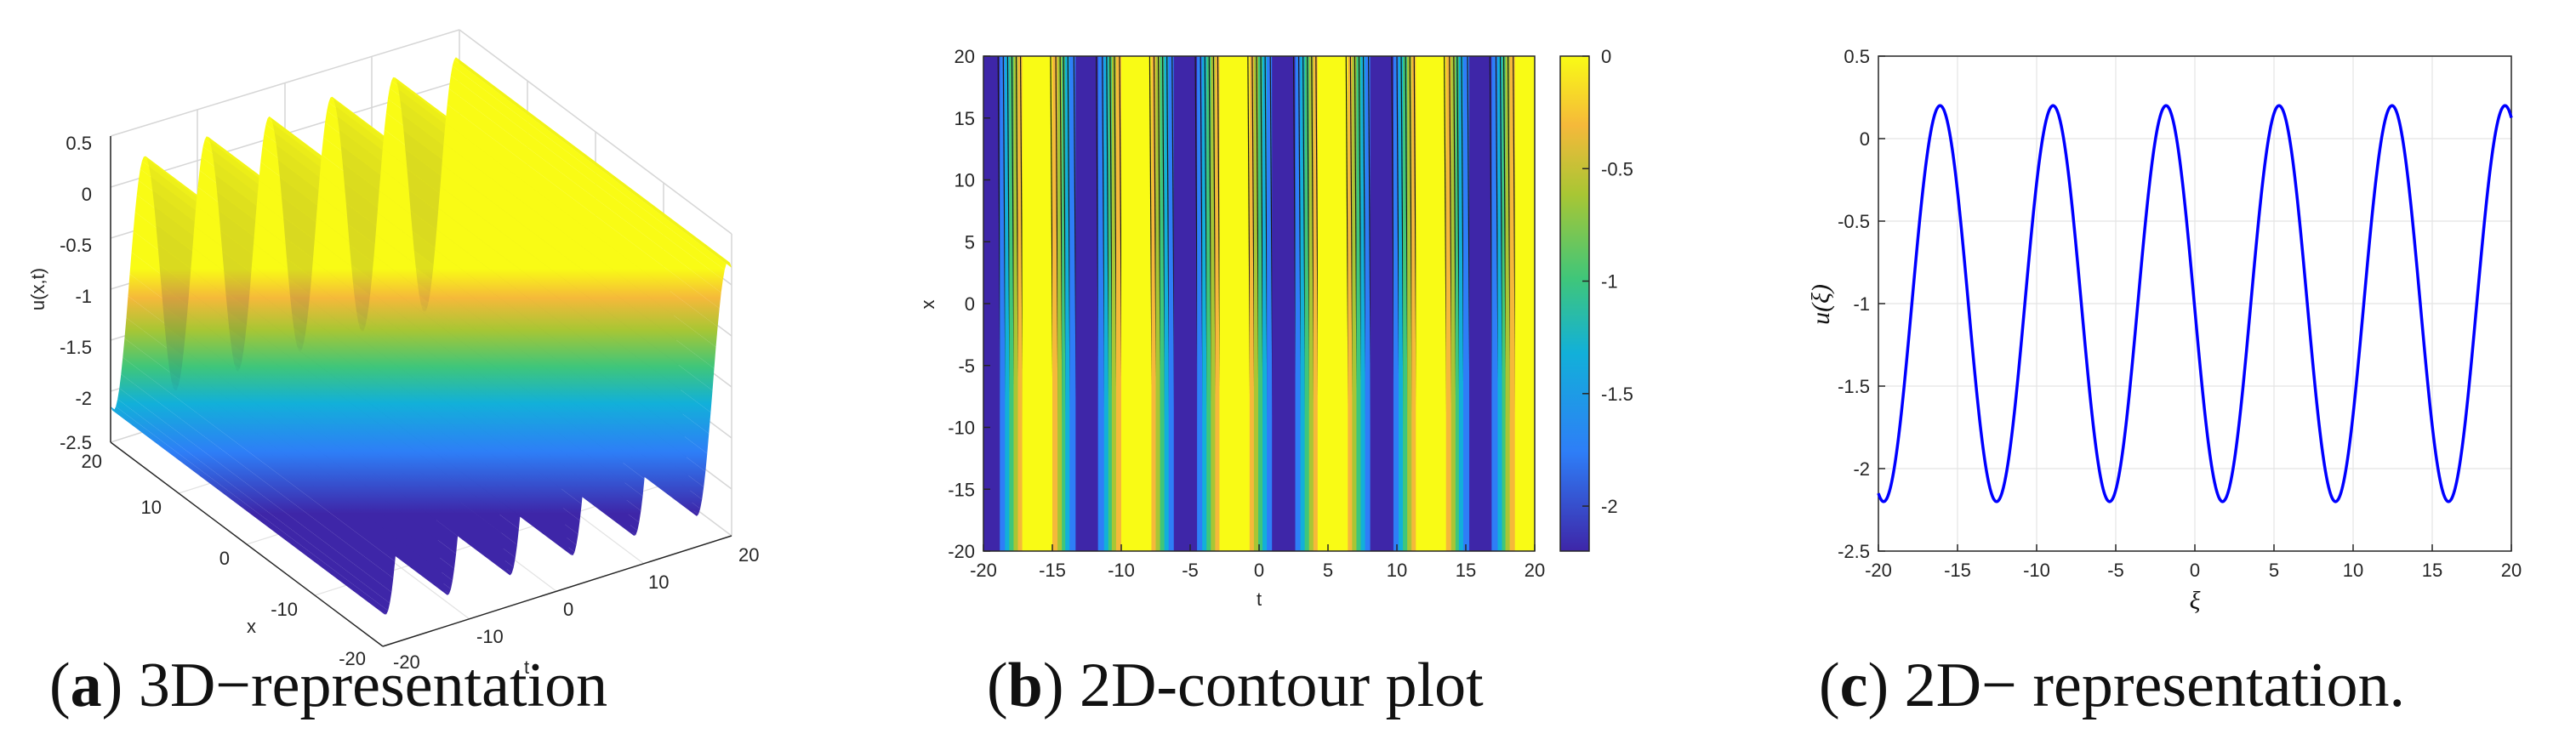 This screenshot has width=2576, height=745. What do you see at coordinates (928, 305) in the screenshot?
I see `panel-b-y-axis-label: x` at bounding box center [928, 305].